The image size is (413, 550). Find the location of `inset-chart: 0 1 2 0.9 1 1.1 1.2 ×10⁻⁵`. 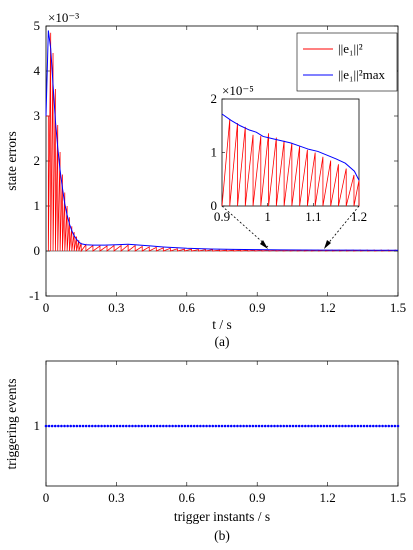

inset-chart: 0 1 2 0.9 1 1.1 1.2 ×10⁻⁵ is located at coordinates (289, 153).